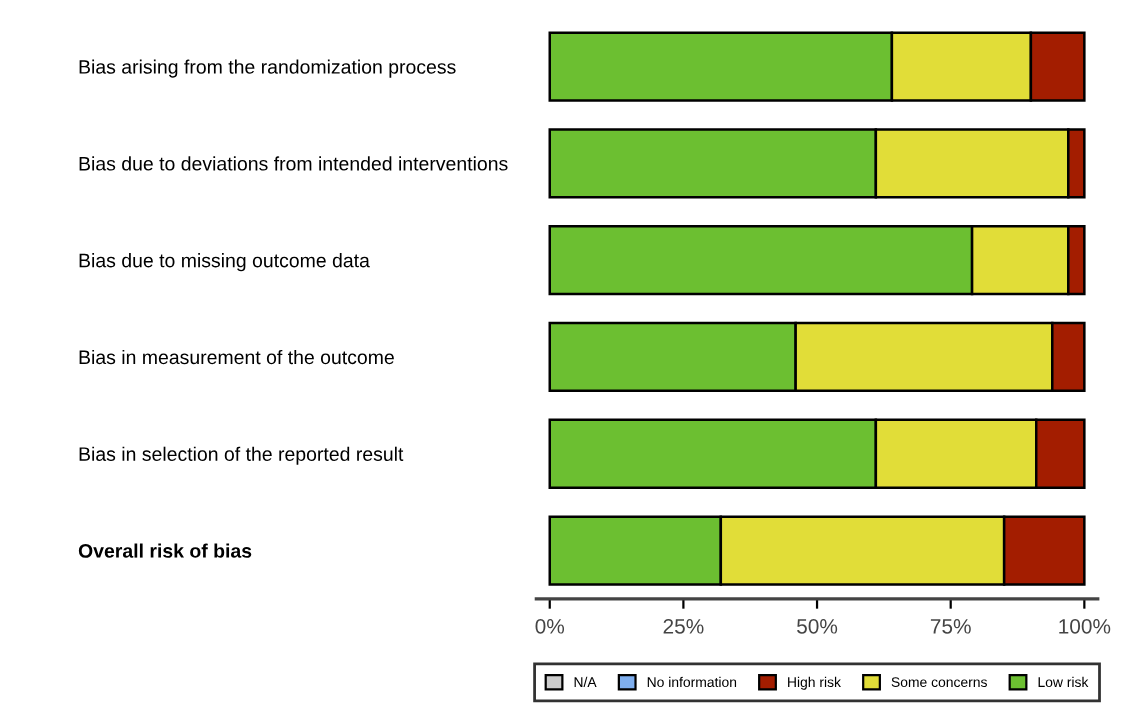 The width and height of the screenshot is (1134, 726). Describe the element at coordinates (224, 262) in the screenshot. I see `y-tick-label: Bias due to missing outcome data` at that location.